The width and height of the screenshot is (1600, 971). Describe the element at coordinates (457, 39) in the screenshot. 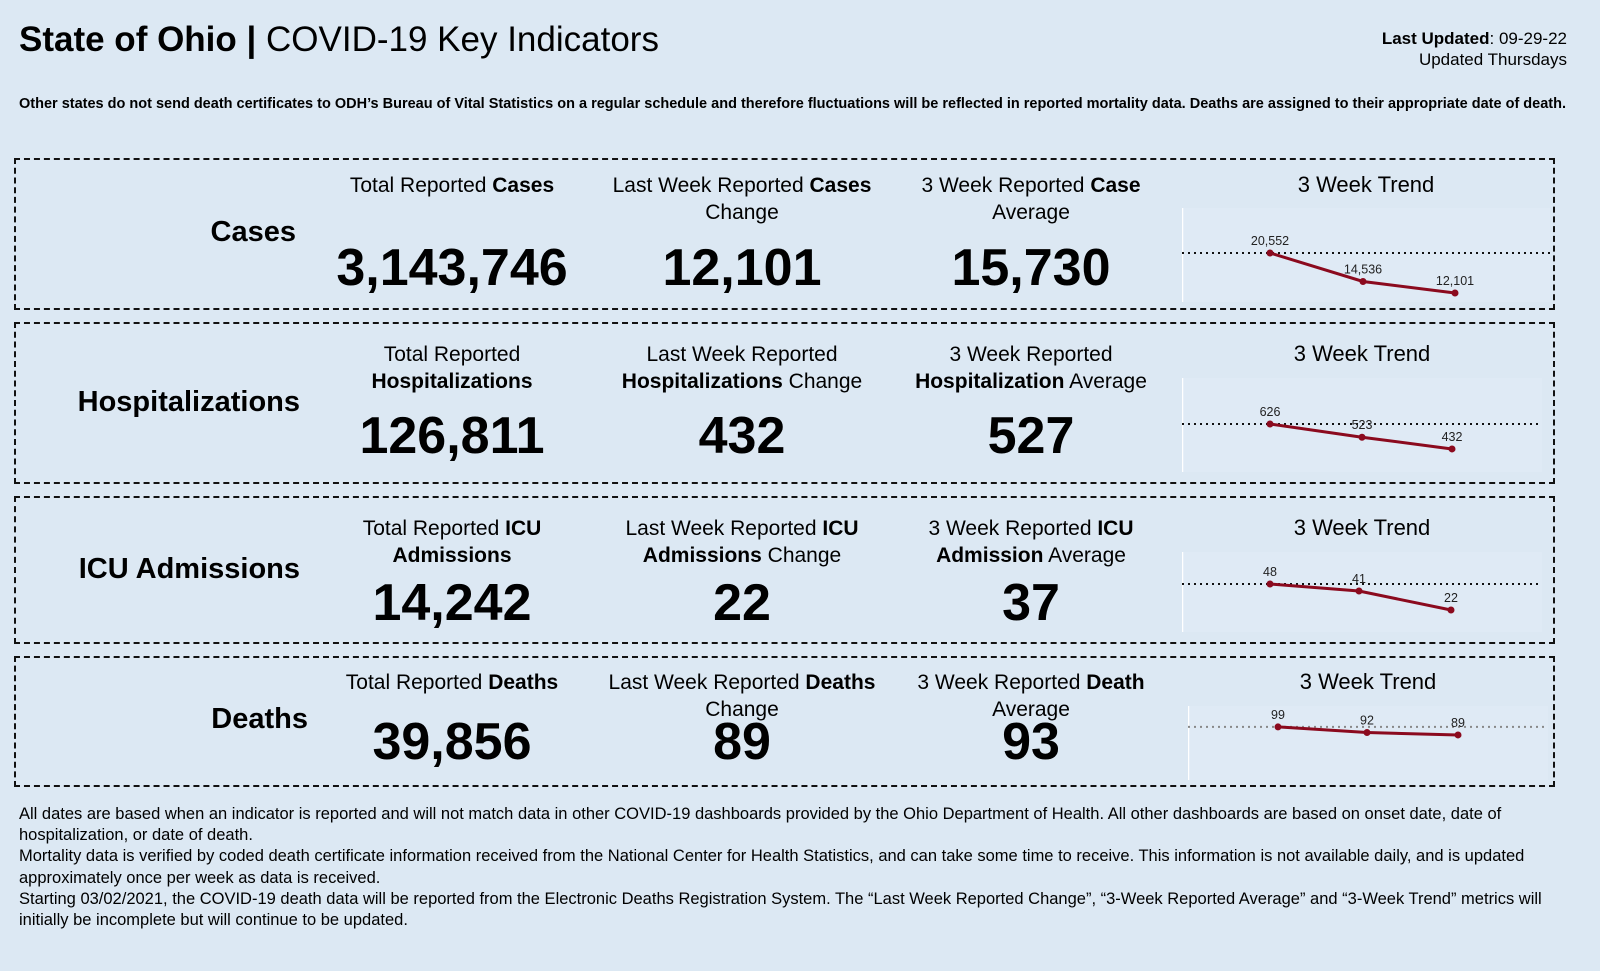

I see `title-rest: COVID-19 Key Indicators` at that location.